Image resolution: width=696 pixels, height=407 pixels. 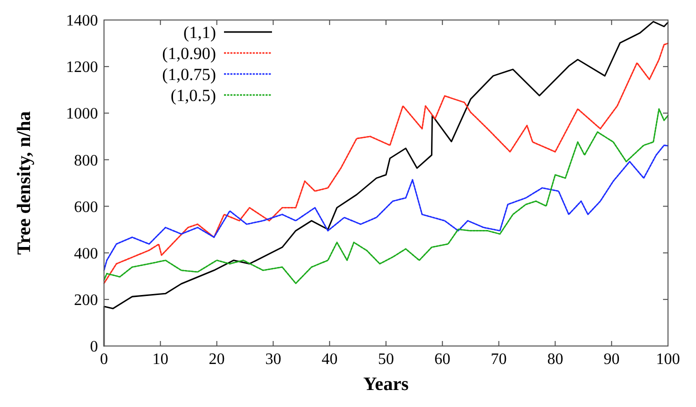 I want to click on y-axis-title: Tree density, n/ha, so click(x=24, y=182).